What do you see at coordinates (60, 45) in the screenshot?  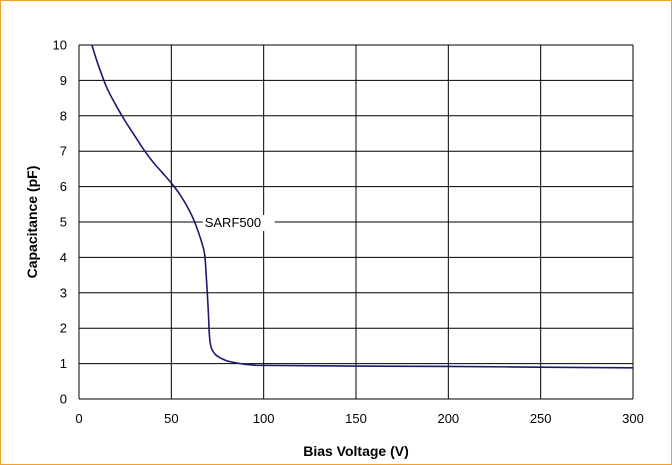 I see `y-tick-label: 10` at bounding box center [60, 45].